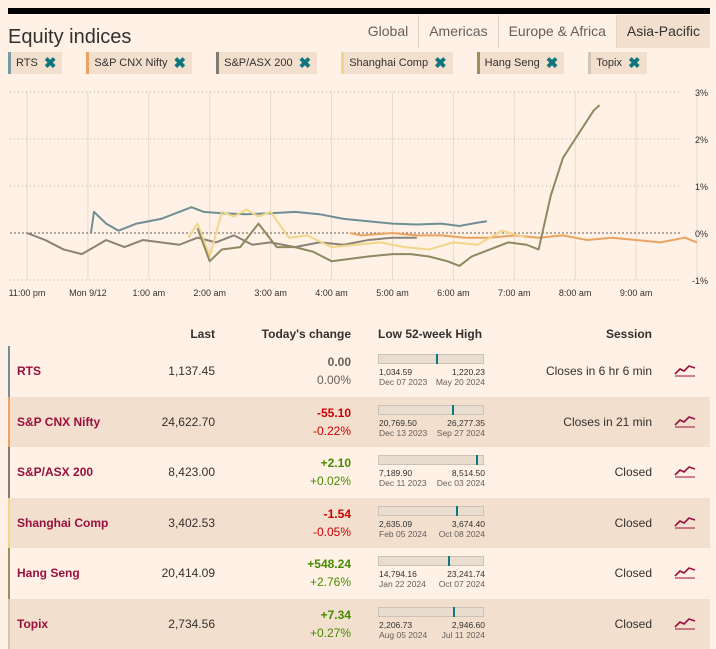  Describe the element at coordinates (59, 421) in the screenshot. I see `index-name: S&P CNX Nifty` at that location.